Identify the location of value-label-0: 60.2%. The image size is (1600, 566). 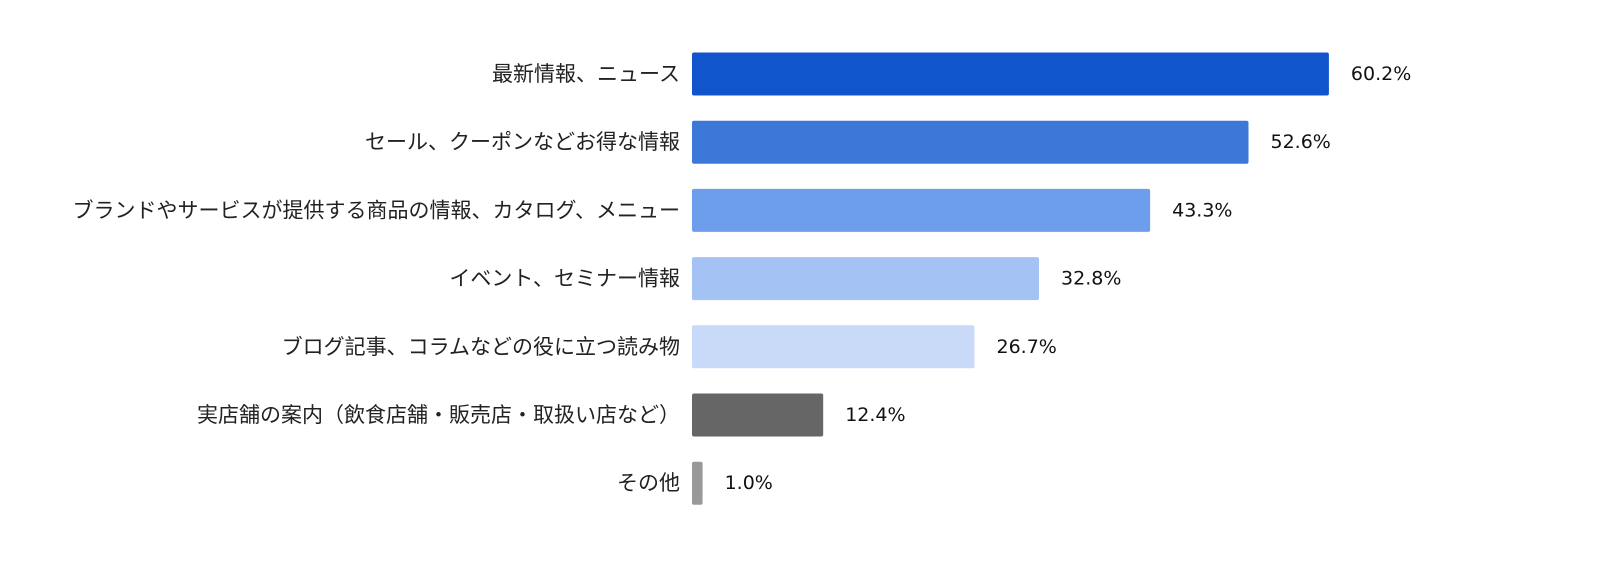
(1381, 74).